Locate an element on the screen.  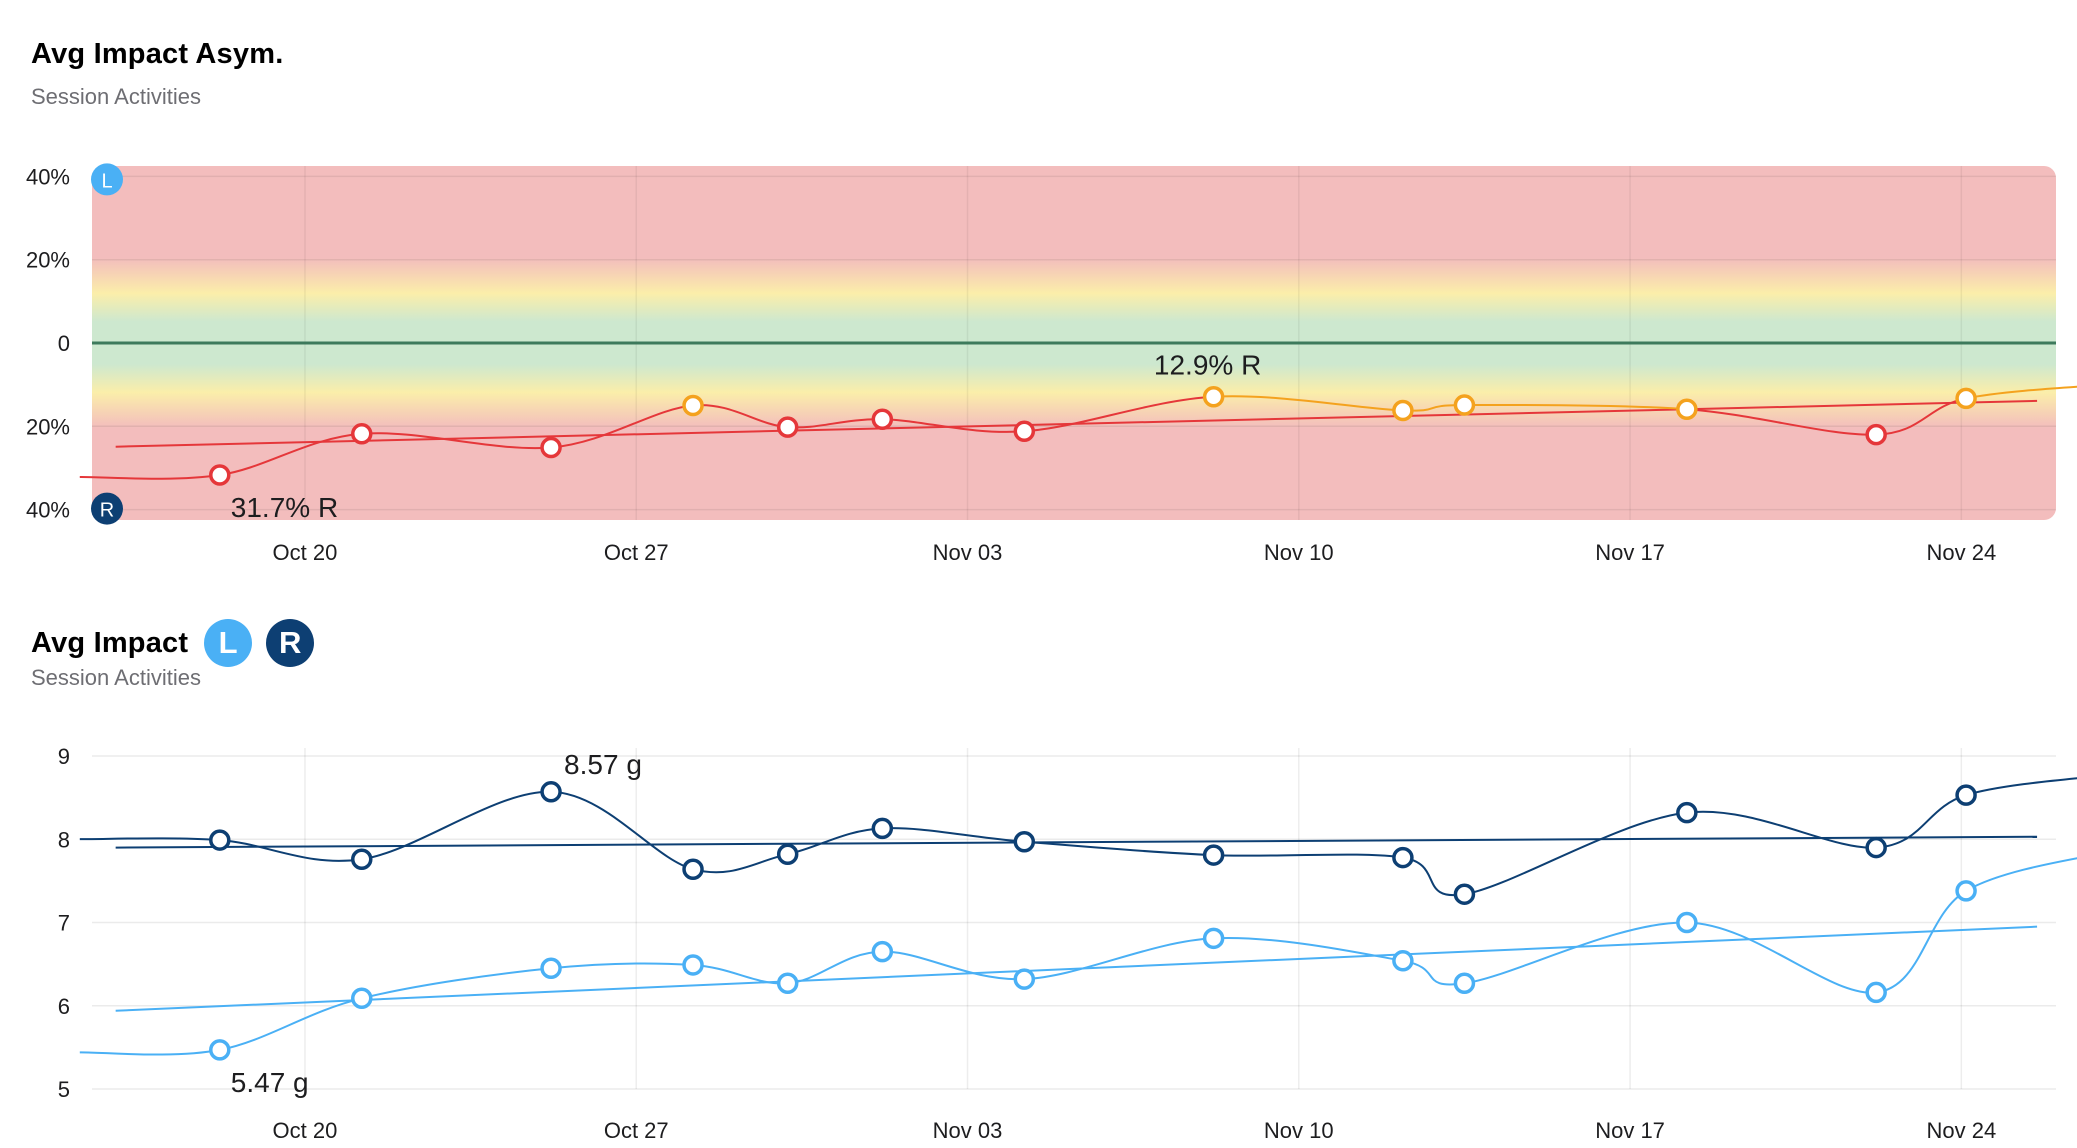
right-side-marker is located at coordinates (107, 508).